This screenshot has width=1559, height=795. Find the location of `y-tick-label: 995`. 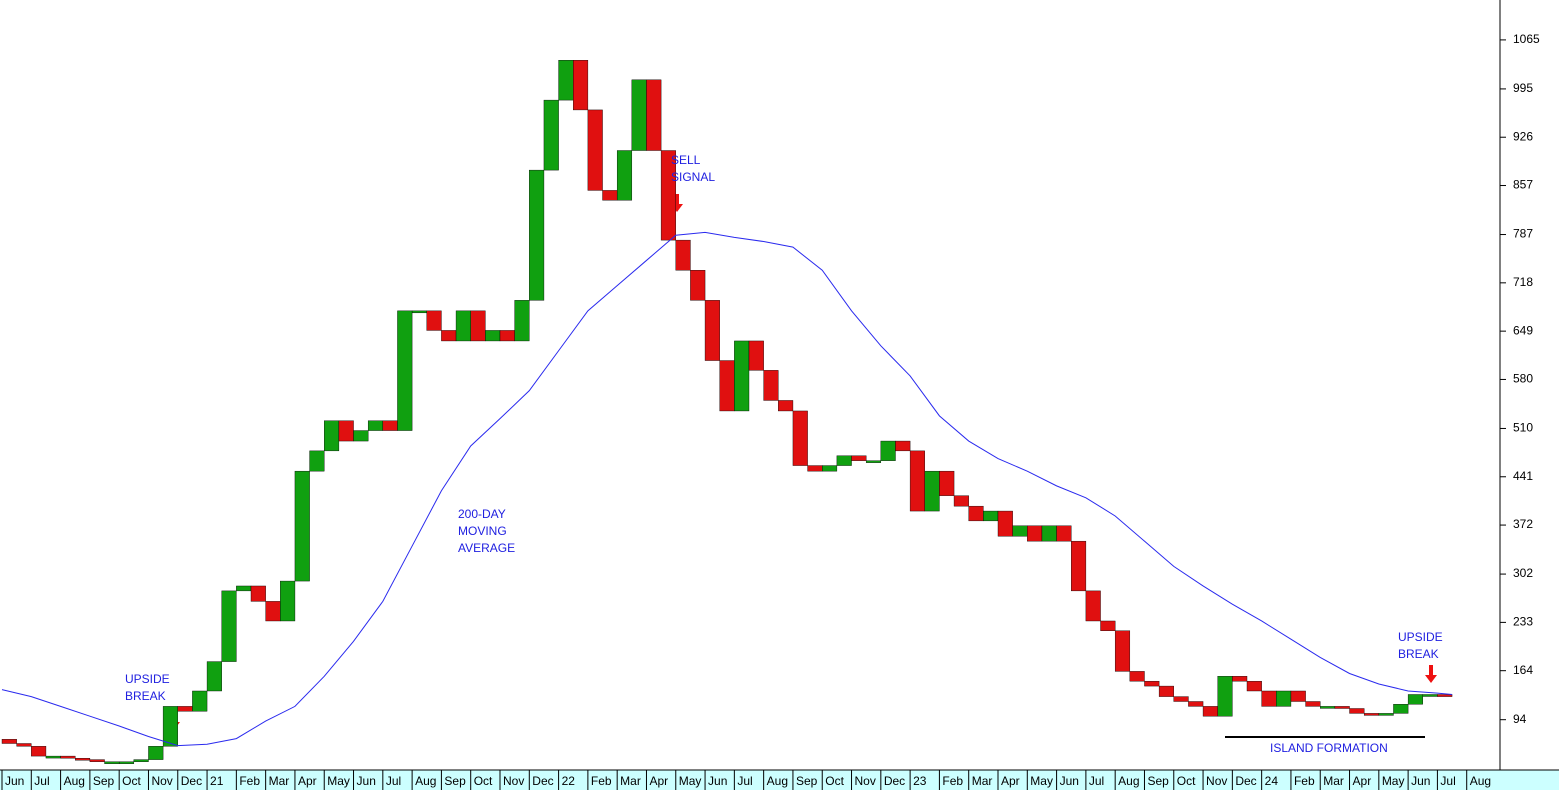

y-tick-label: 995 is located at coordinates (1523, 88).